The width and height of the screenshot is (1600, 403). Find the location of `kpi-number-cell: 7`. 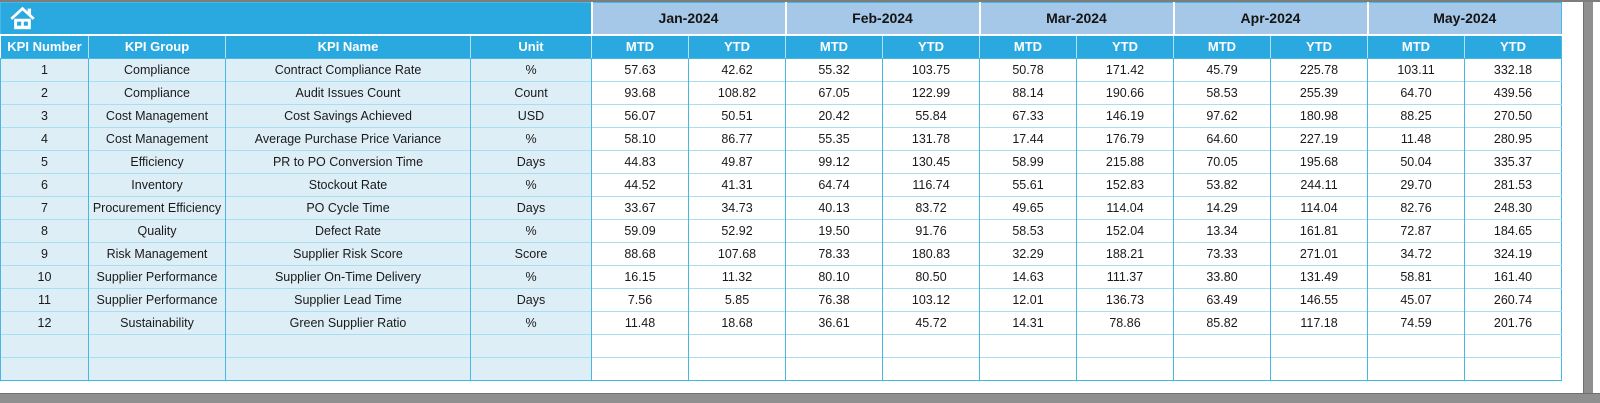

kpi-number-cell: 7 is located at coordinates (44, 208).